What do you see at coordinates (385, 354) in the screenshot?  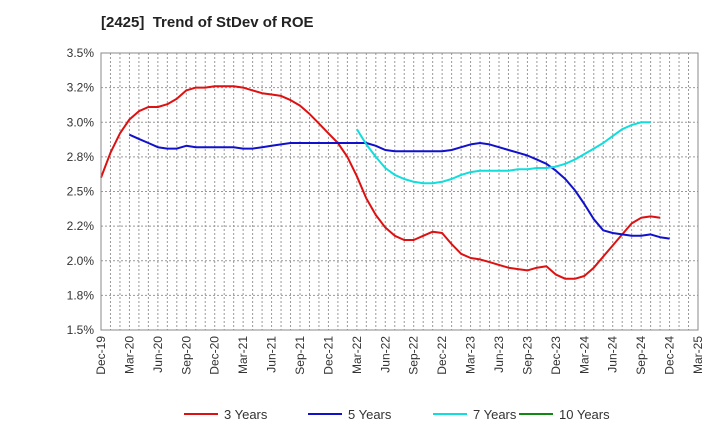 I see `x-tick-label: Jun-22` at bounding box center [385, 354].